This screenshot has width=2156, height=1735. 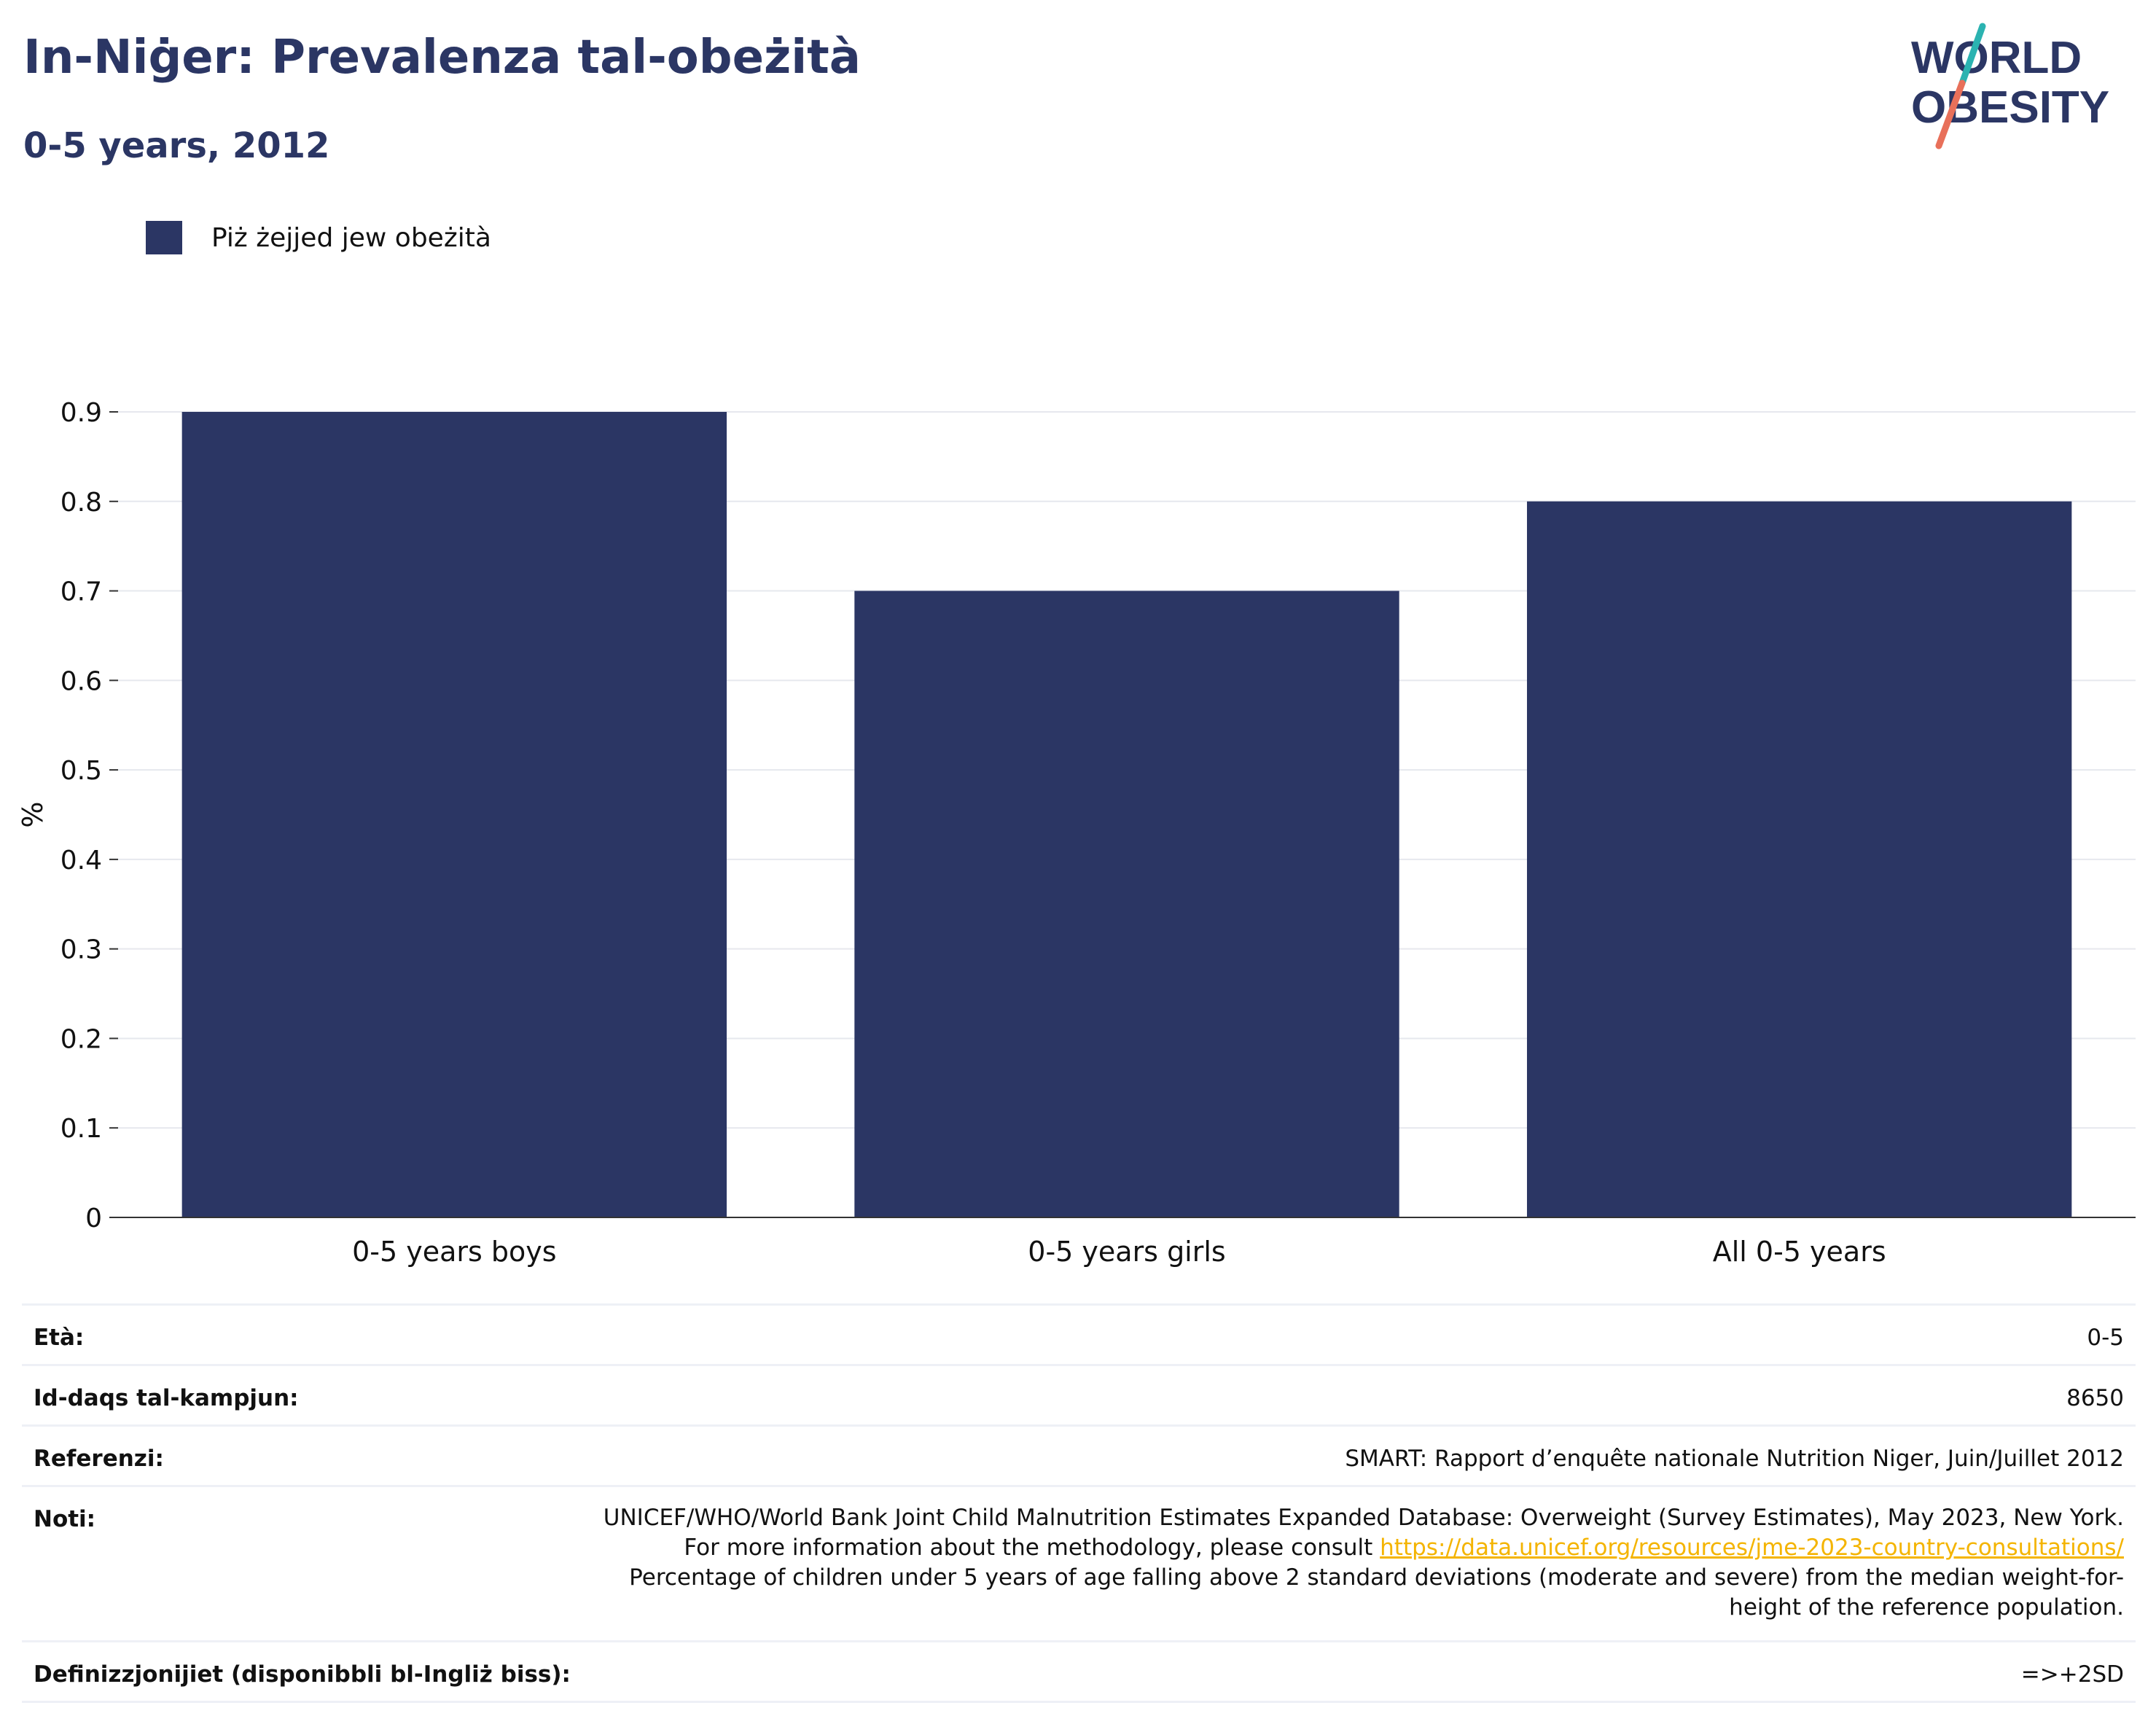 What do you see at coordinates (81, 592) in the screenshot?
I see `y-tick-label: 0.7` at bounding box center [81, 592].